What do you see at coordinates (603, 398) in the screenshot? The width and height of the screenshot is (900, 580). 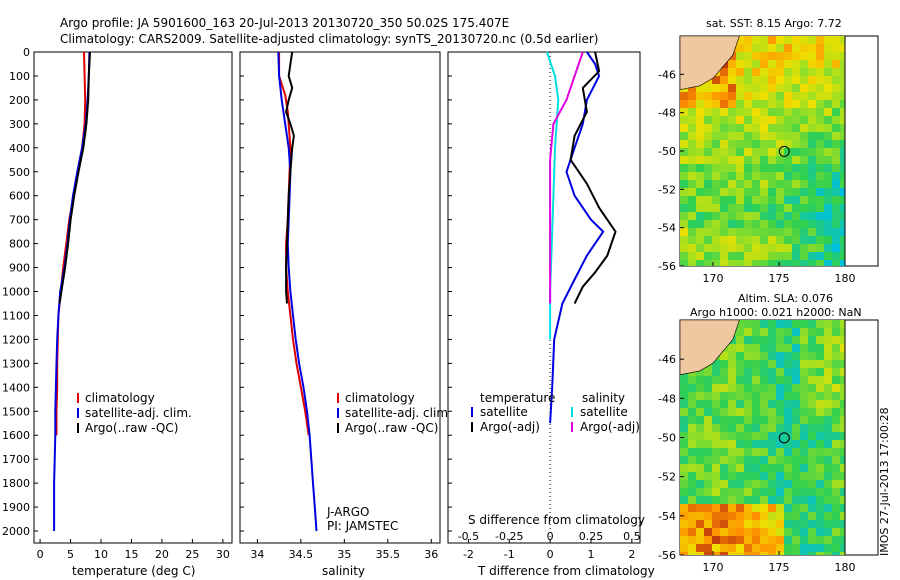 I see `difference-legend-title: salinity` at bounding box center [603, 398].